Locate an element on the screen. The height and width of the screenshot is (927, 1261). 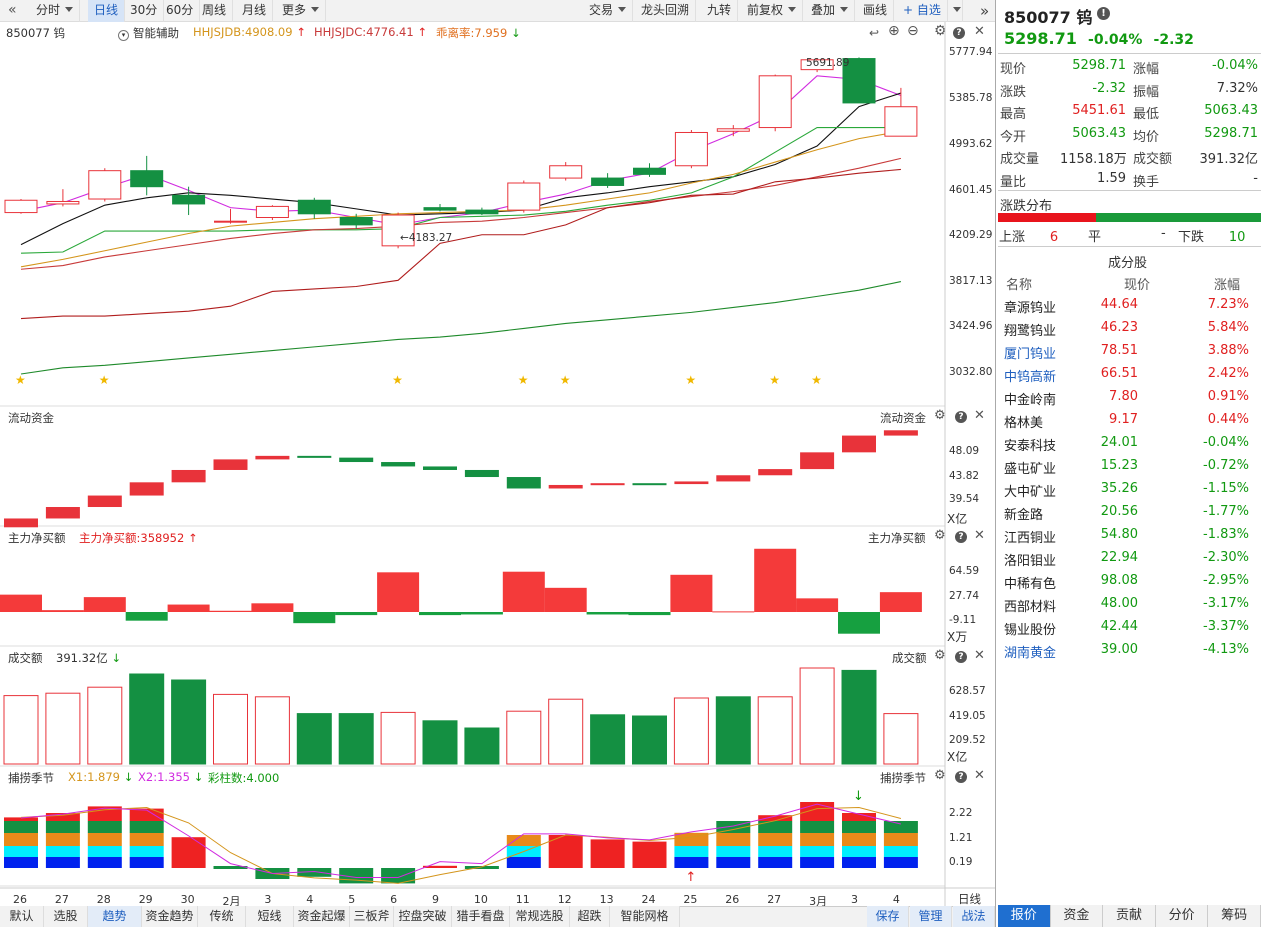
stock-name: 翔鹭钨业 is located at coordinates (1030, 331).